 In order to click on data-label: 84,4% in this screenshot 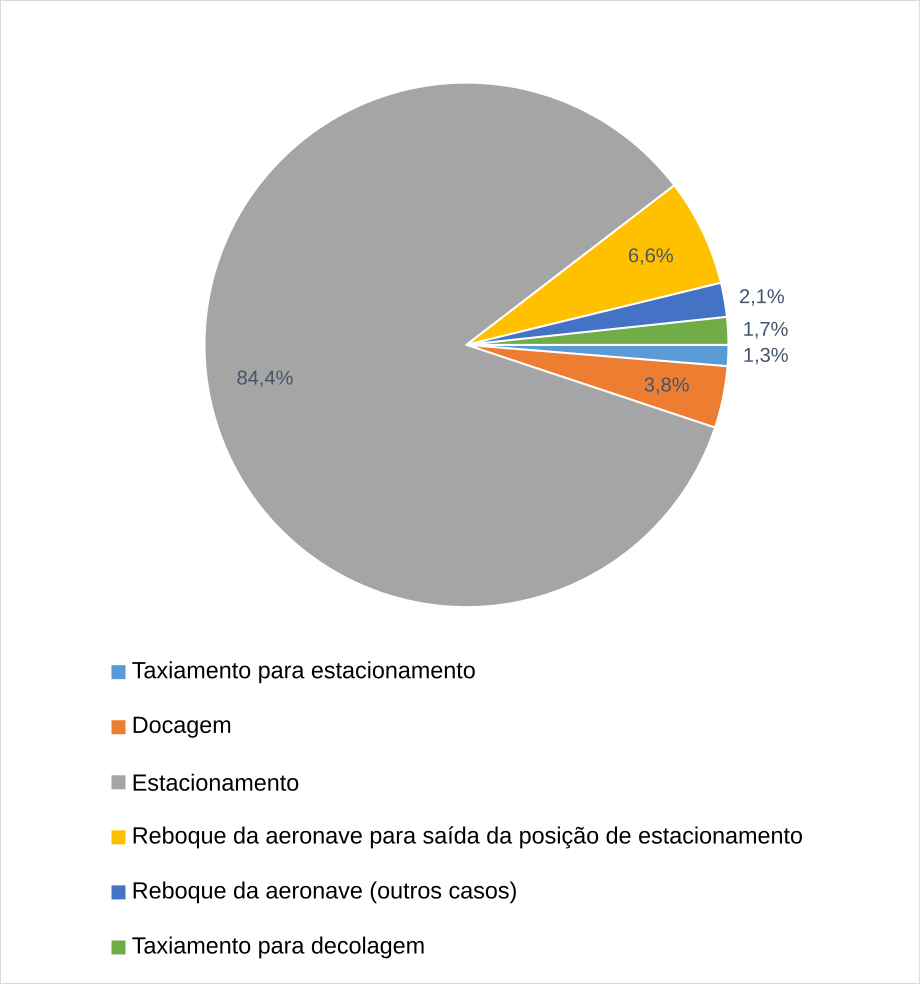, I will do `click(265, 379)`.